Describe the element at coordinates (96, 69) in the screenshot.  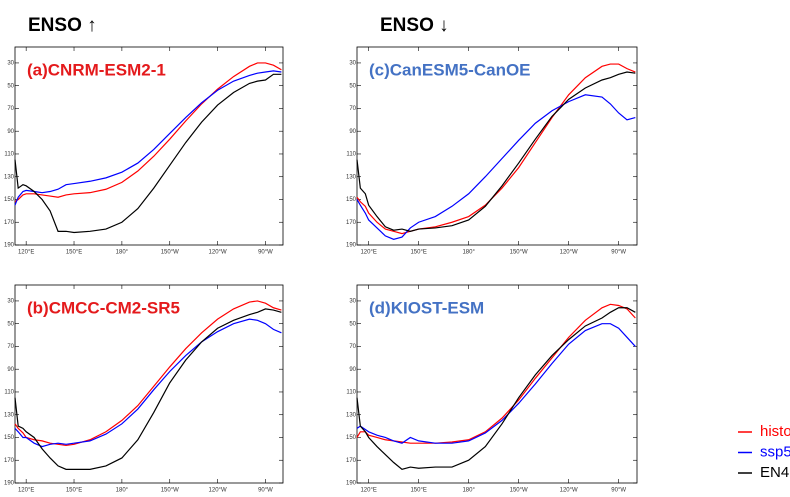
I see `panel-title: (a)CNRM-ESM2-1` at that location.